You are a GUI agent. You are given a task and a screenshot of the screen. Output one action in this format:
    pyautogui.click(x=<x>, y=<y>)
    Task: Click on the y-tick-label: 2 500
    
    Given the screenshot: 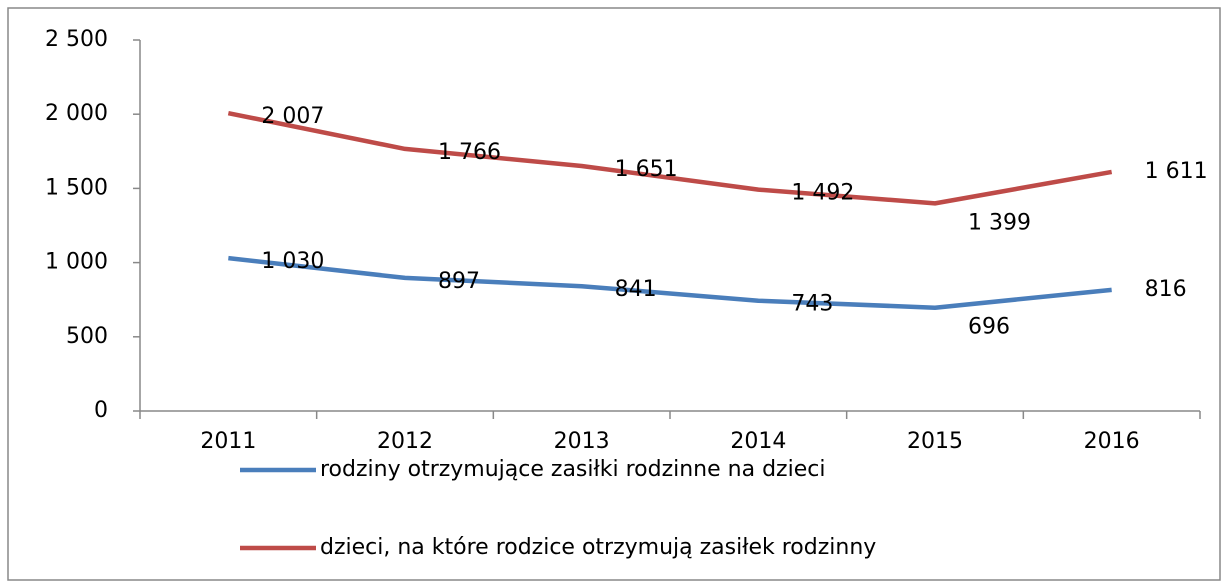 What is the action you would take?
    pyautogui.click(x=76, y=39)
    